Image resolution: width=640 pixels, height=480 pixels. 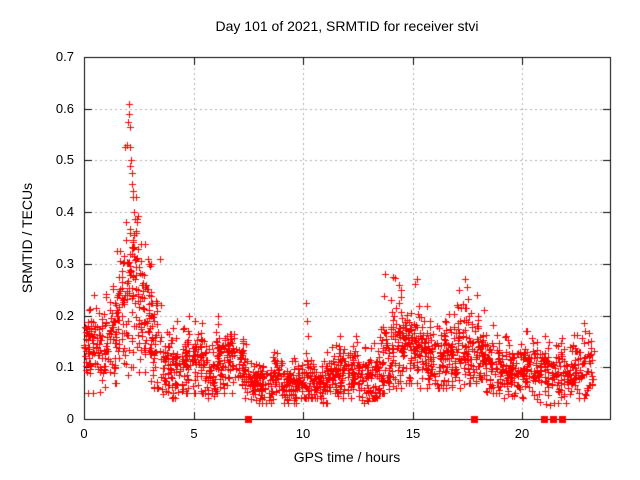 I want to click on x-axis-label: GPS time / hours, so click(x=347, y=457).